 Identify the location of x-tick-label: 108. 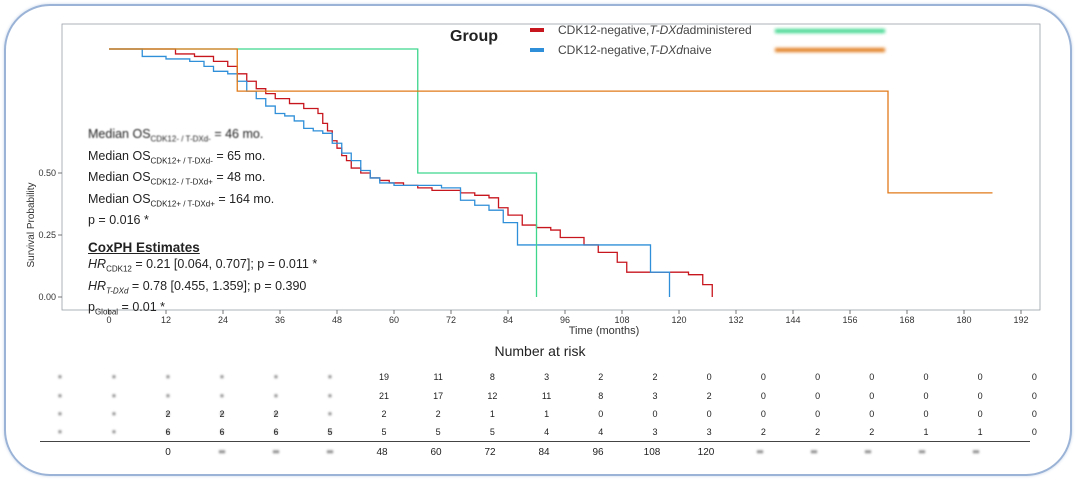
(621, 320).